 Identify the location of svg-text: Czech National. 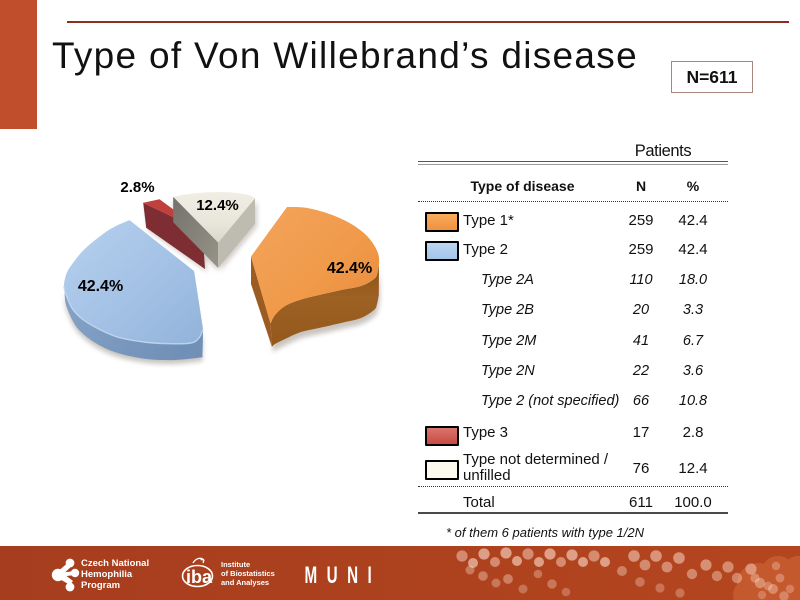
(115, 563).